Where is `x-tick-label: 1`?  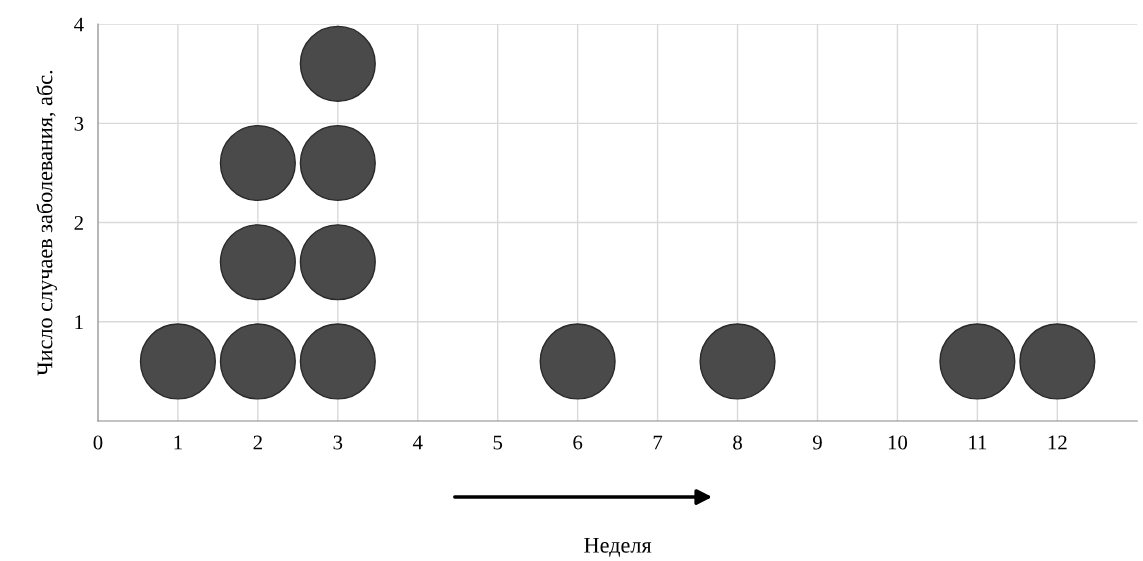 x-tick-label: 1 is located at coordinates (178, 442).